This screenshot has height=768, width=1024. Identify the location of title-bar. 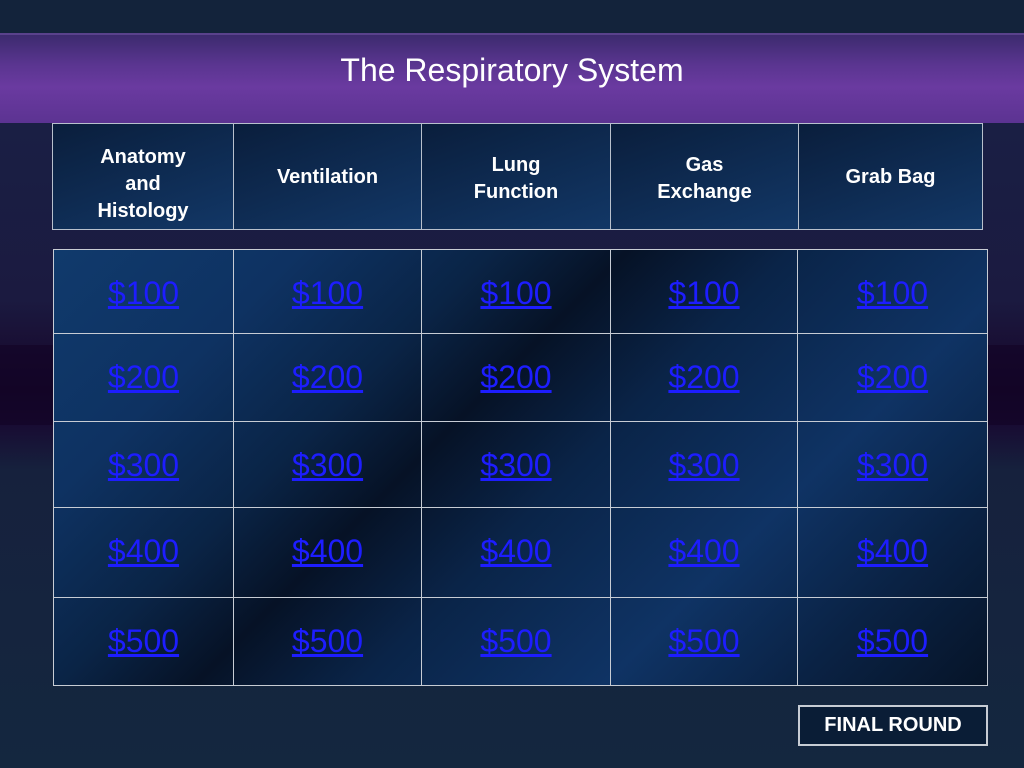
(512, 78).